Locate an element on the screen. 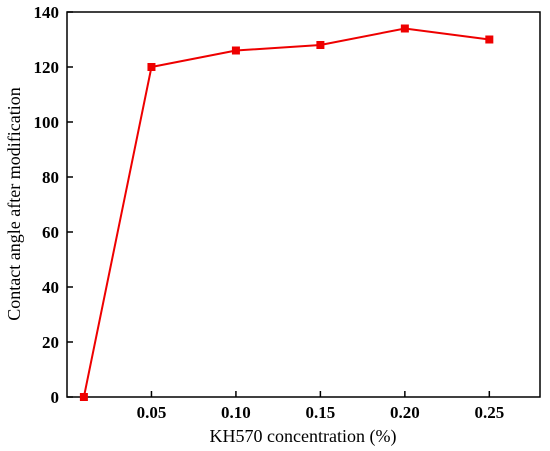  y-axis-ticks: 0 20 40 60 80 100 120 140 is located at coordinates (53, 205).